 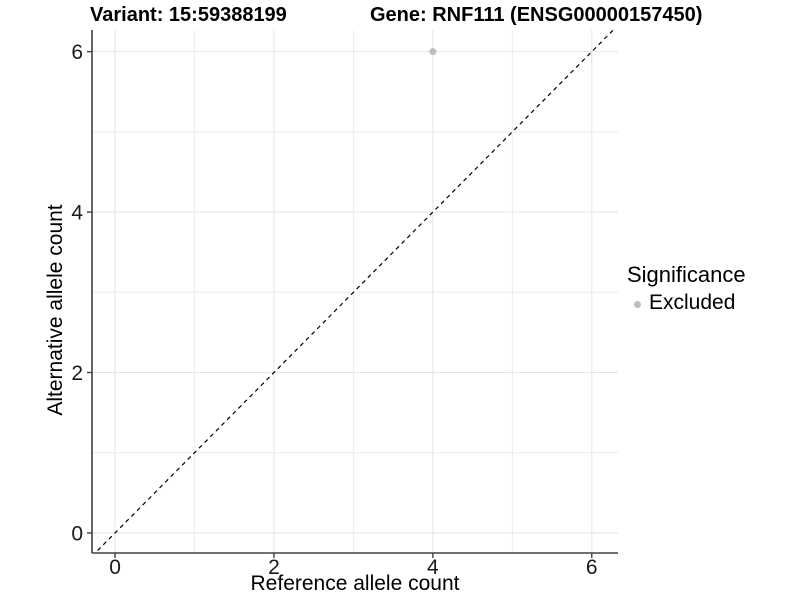 I want to click on legend-item-excluded: Excluded, so click(x=686, y=303).